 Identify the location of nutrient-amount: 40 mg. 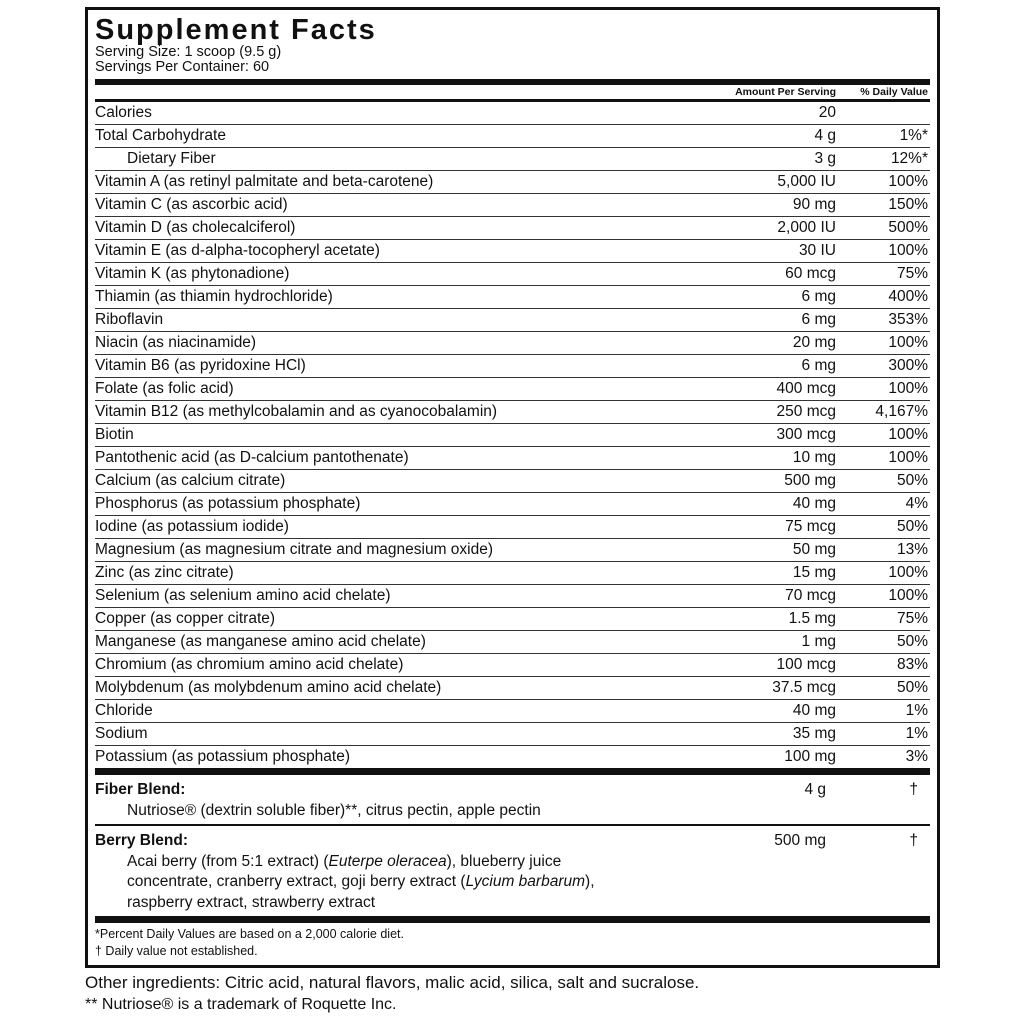
(814, 503).